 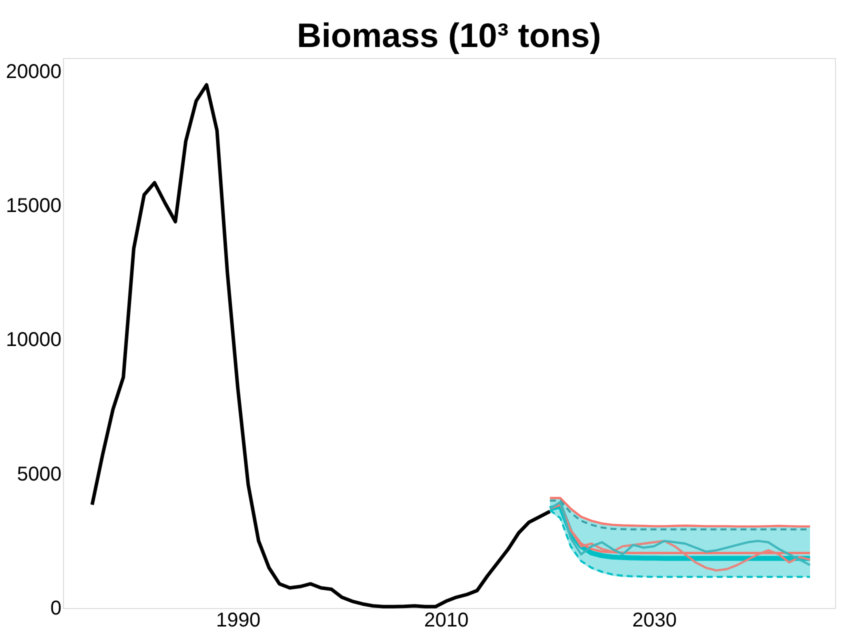 I want to click on chart-title: Biomass (10³ tons), so click(x=449, y=36).